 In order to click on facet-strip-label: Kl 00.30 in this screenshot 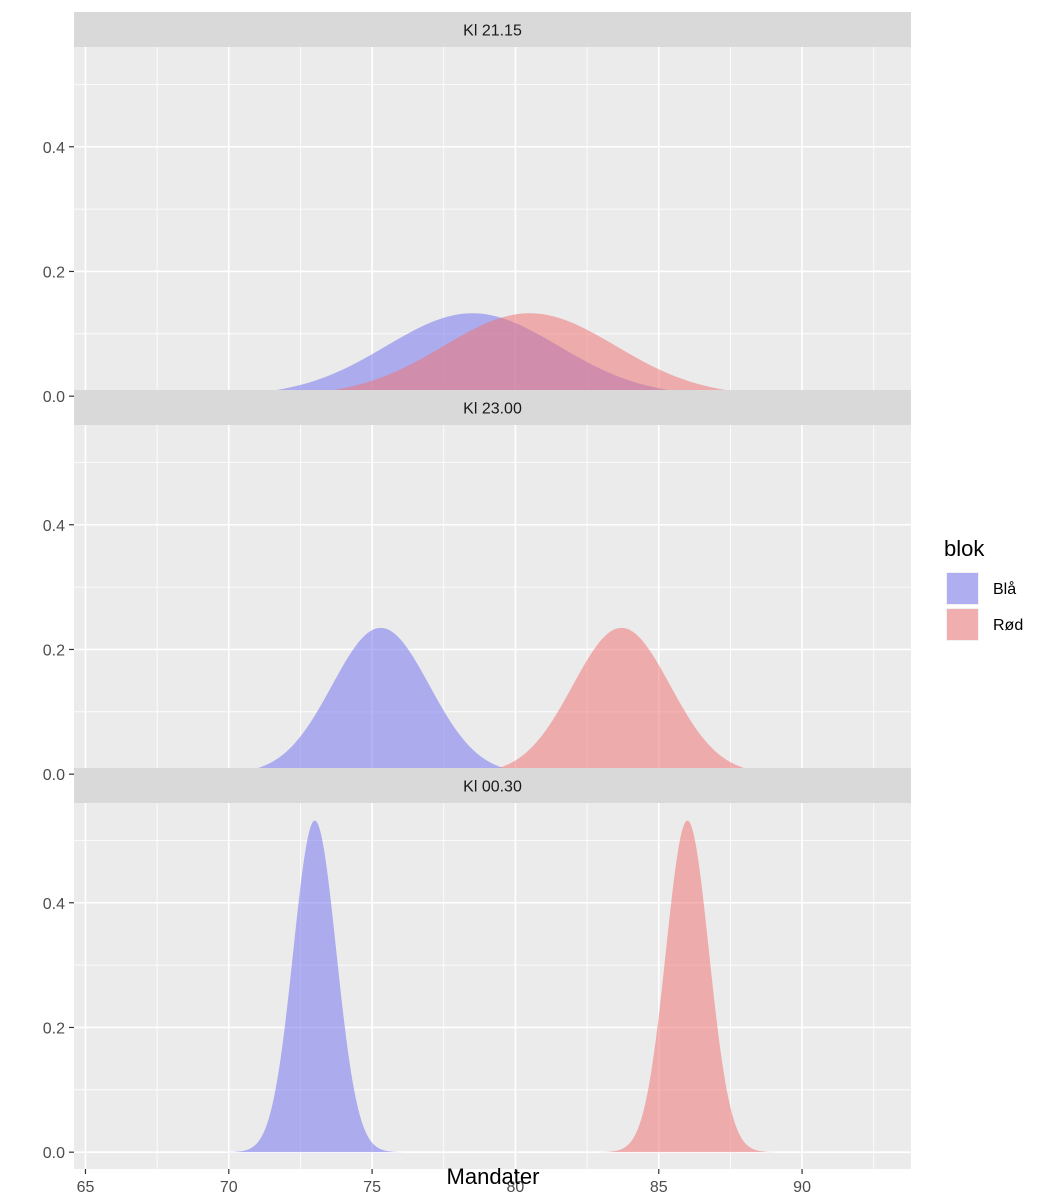, I will do `click(492, 787)`.